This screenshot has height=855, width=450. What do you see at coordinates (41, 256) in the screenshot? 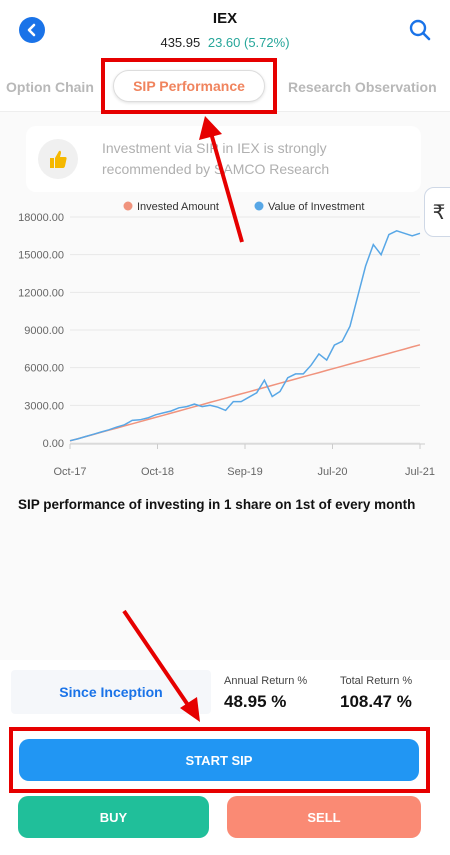
I see `y-tick-label: 15000.00` at bounding box center [41, 256].